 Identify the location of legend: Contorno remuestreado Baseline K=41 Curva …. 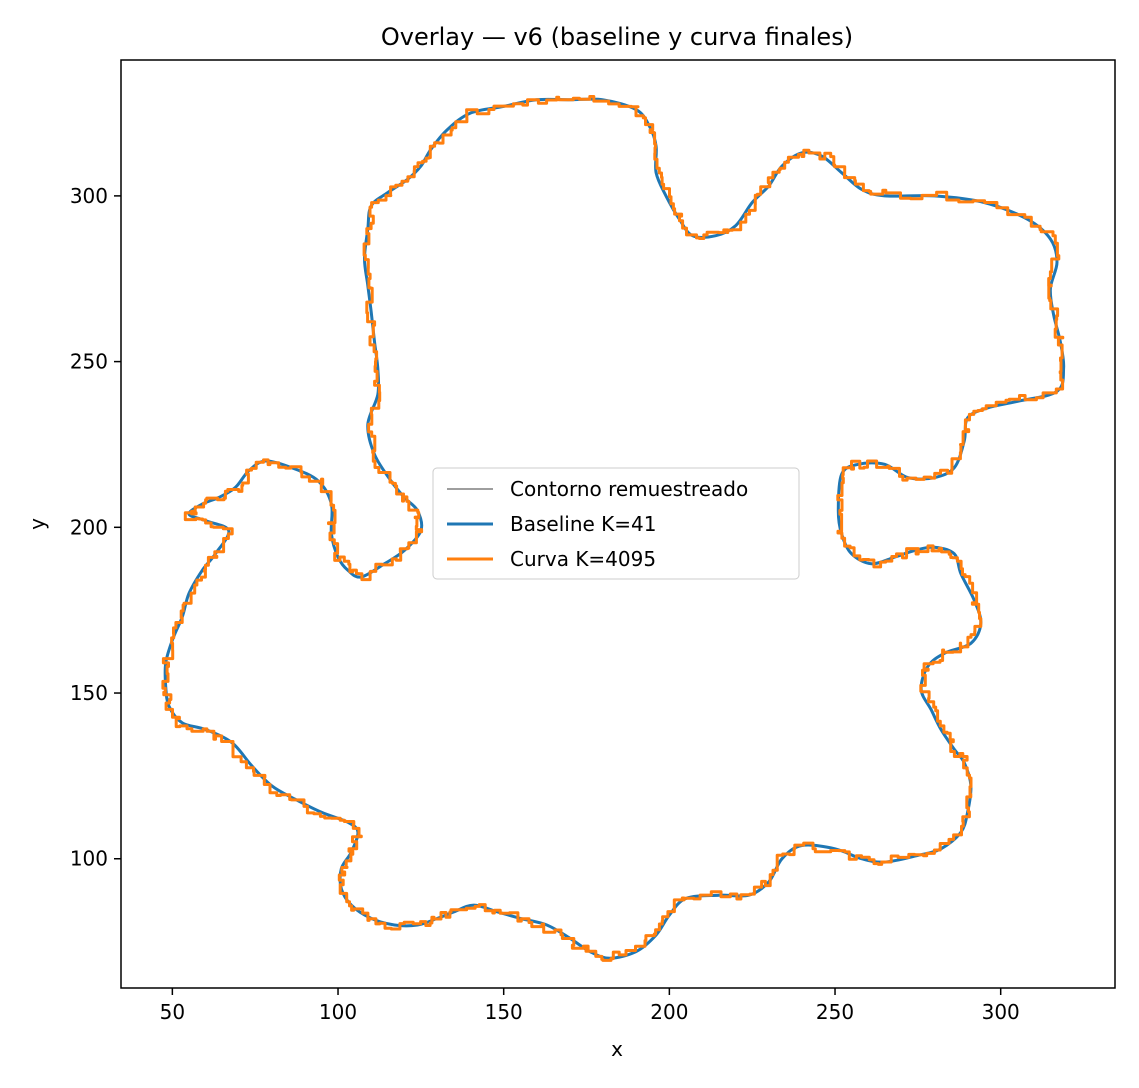
(616, 523).